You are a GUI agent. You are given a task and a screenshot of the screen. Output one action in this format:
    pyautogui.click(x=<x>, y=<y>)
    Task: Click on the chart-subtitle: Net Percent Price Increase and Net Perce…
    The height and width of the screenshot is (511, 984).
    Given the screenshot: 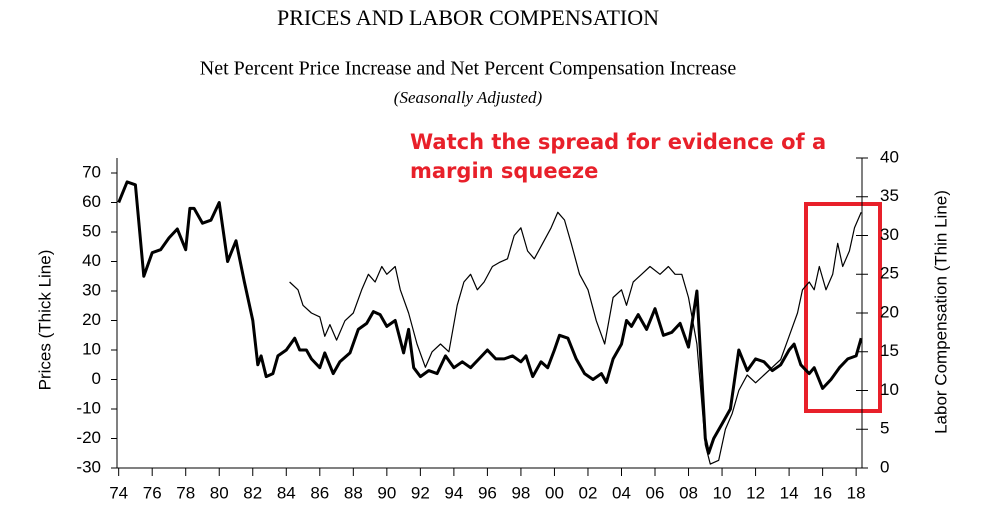 What is the action you would take?
    pyautogui.click(x=468, y=69)
    